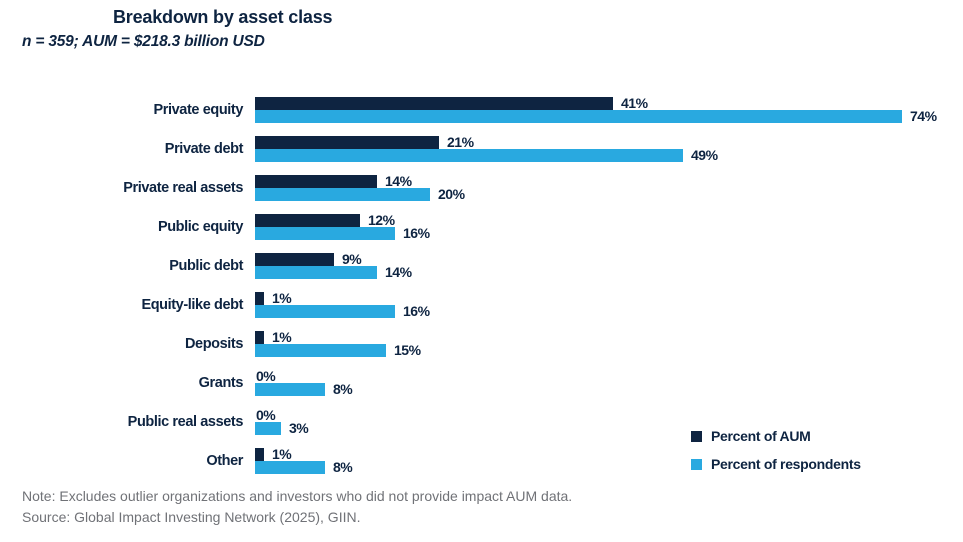 The image size is (963, 542). I want to click on bar-group: 0% 8%, so click(304, 382).